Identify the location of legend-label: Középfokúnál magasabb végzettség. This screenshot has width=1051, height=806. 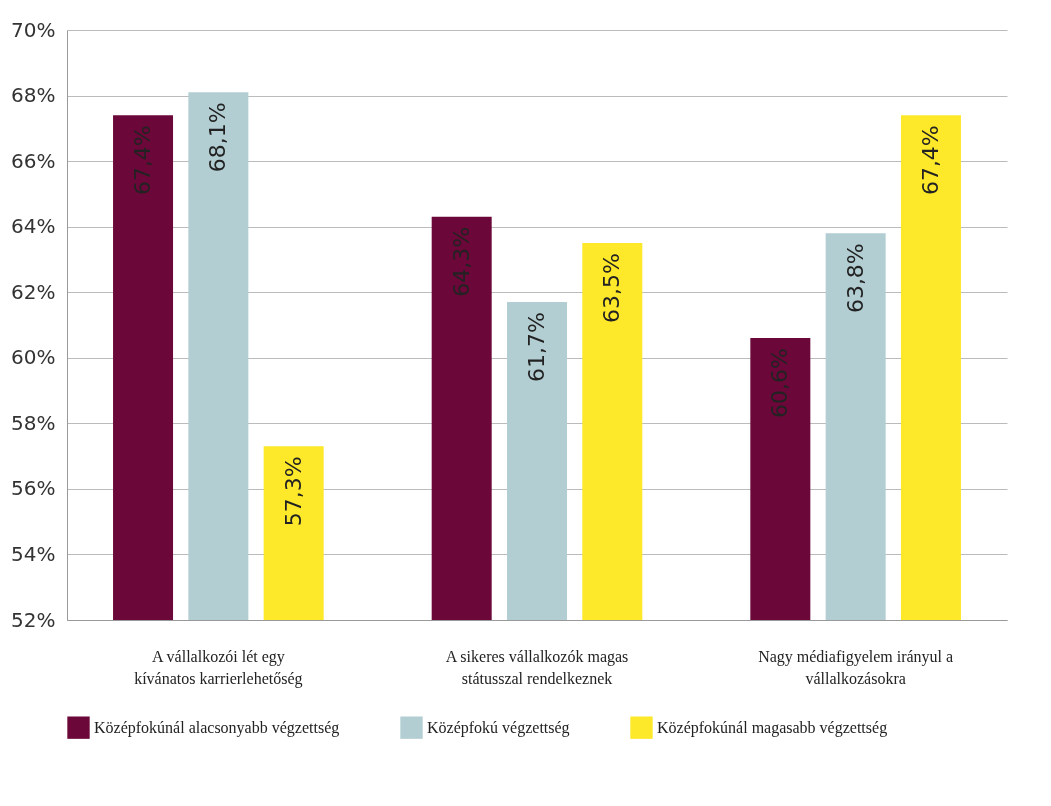
(772, 727).